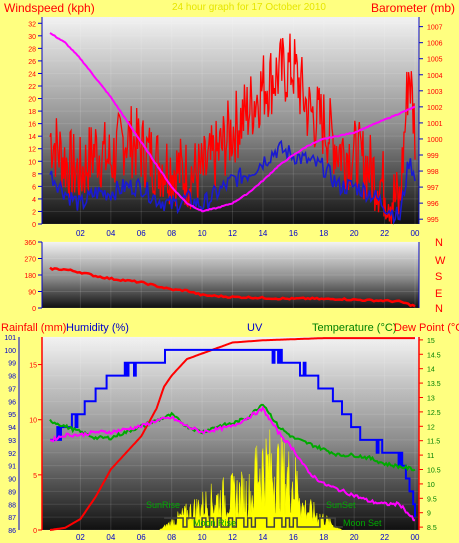 The width and height of the screenshot is (459, 543). I want to click on x-tick-label-bottom: 10, so click(202, 537).